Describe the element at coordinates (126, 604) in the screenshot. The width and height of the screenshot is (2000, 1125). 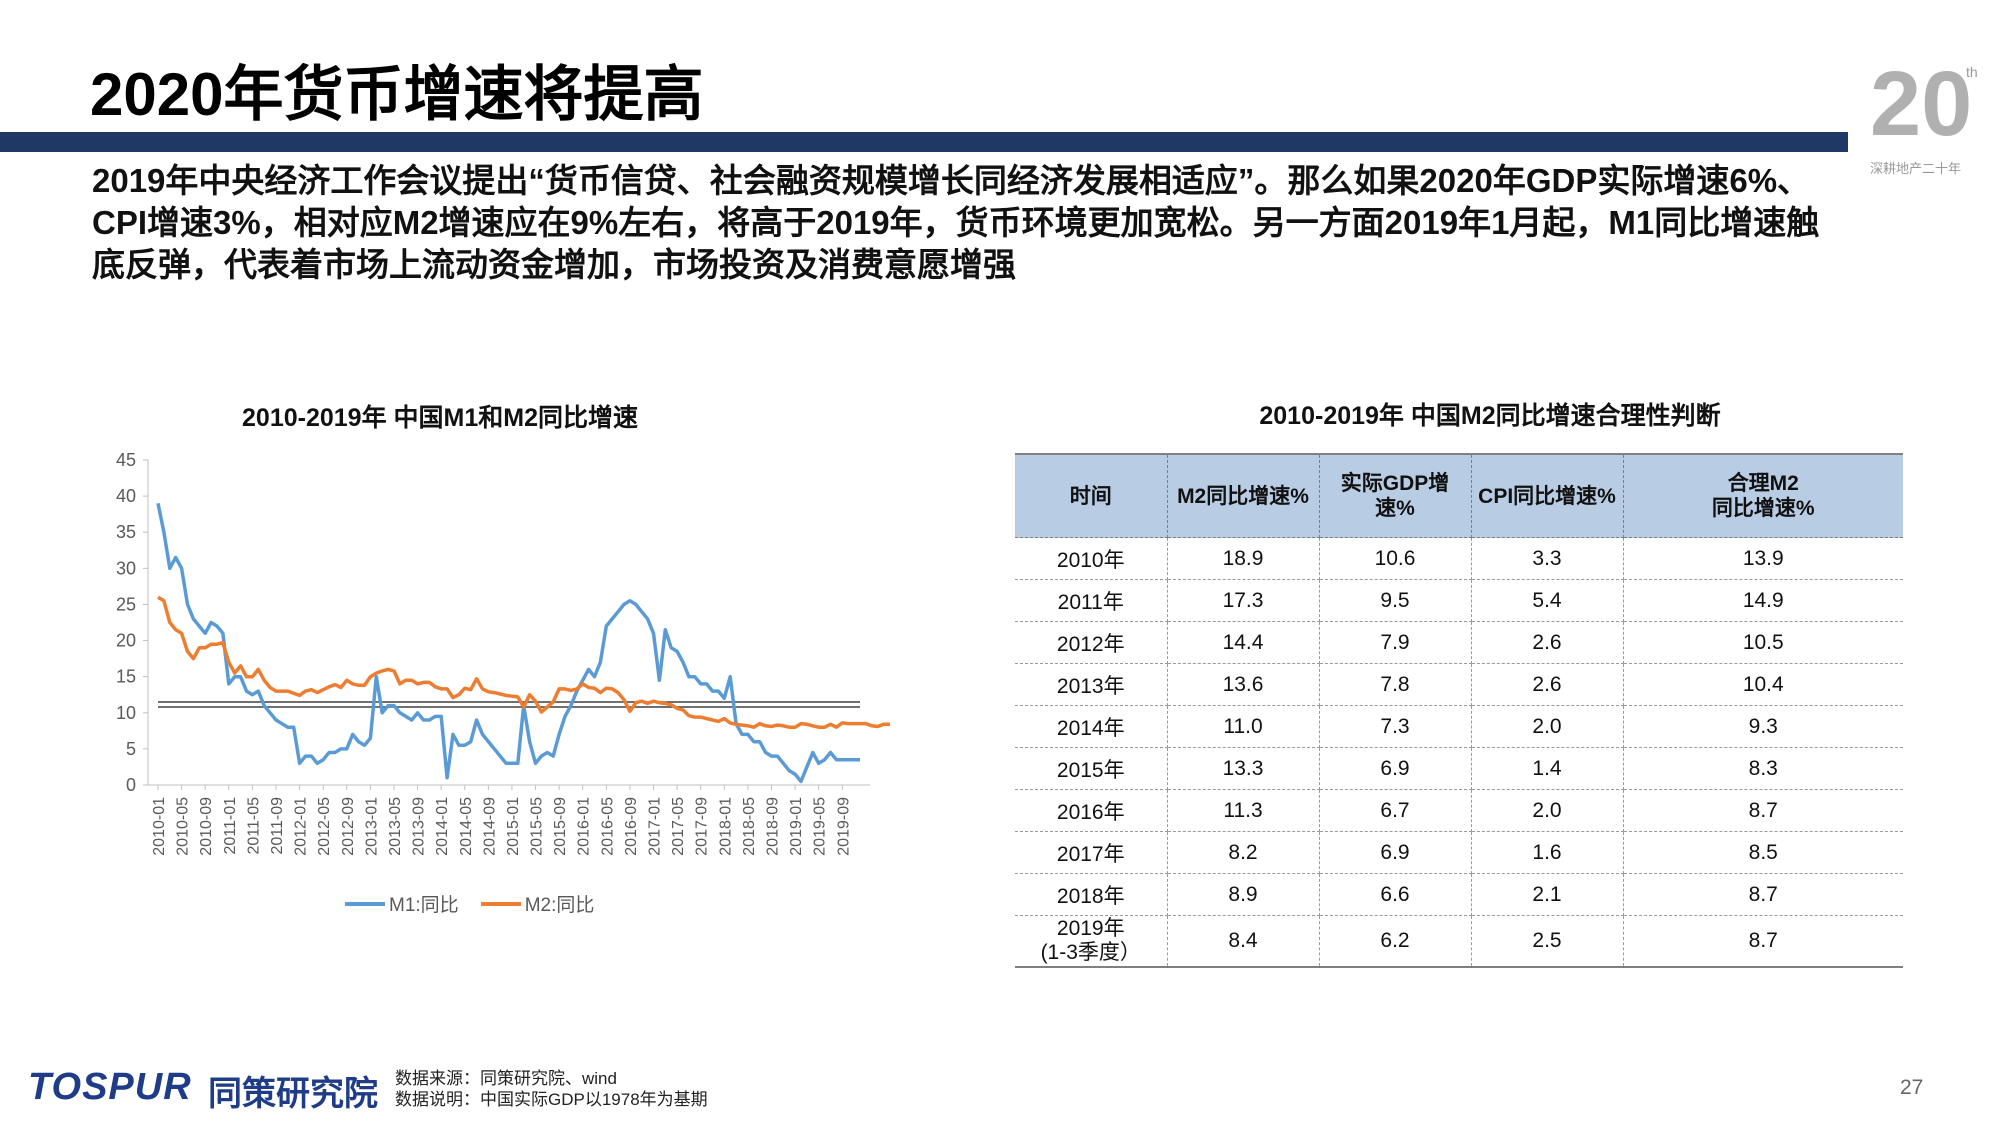
I see `y-tick-label: 25` at that location.